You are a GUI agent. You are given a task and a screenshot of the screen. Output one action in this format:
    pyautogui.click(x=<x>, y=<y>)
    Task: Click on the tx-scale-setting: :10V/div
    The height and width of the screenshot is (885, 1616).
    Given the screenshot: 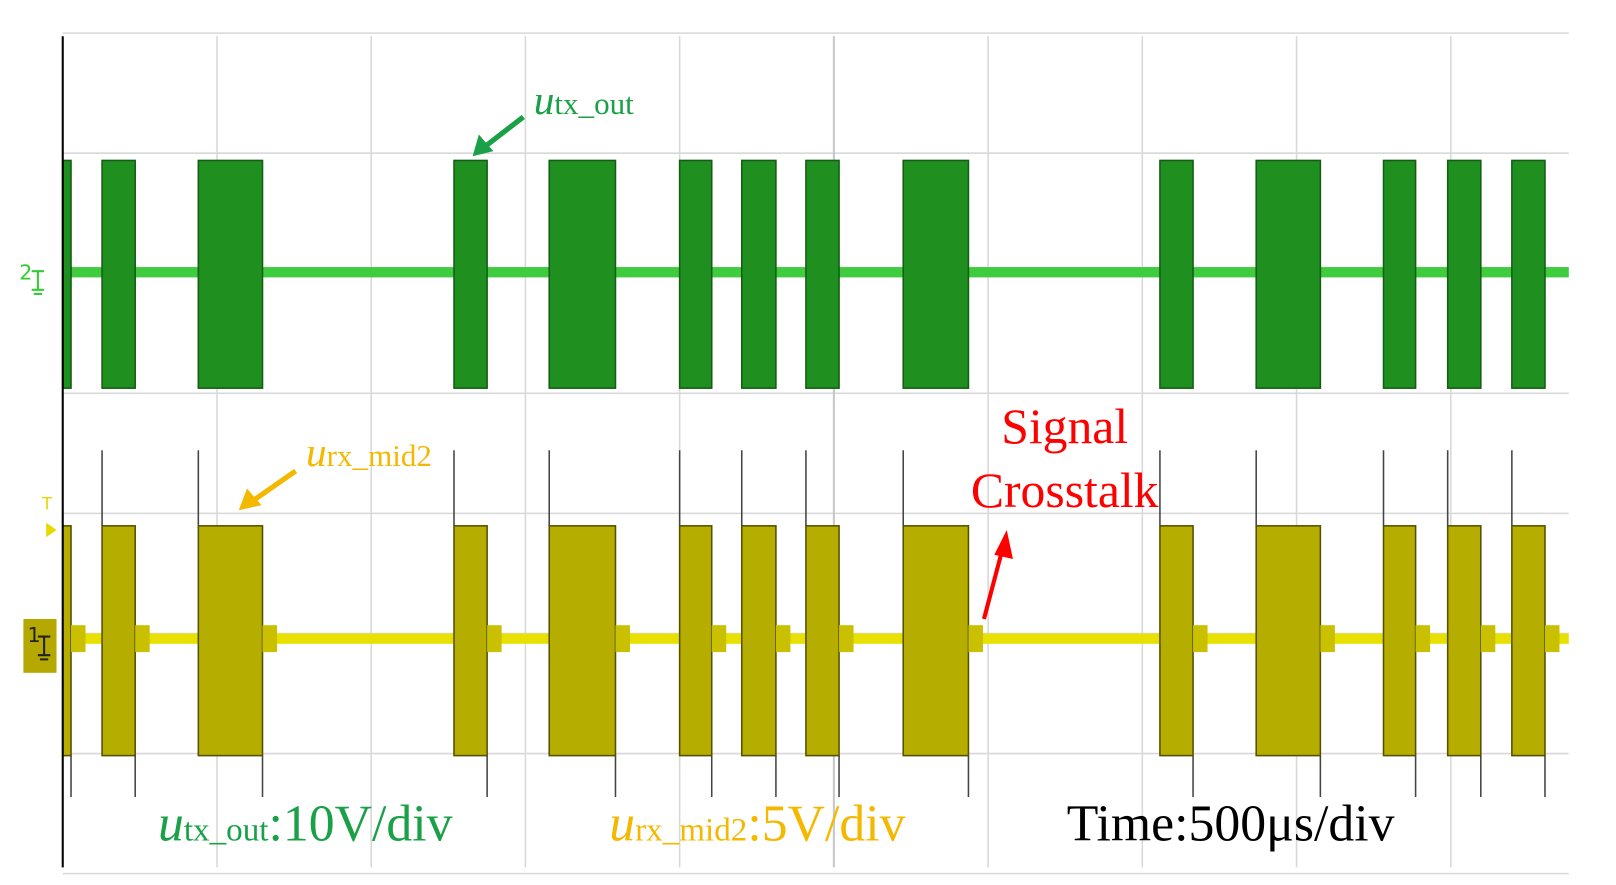 What is the action you would take?
    pyautogui.click(x=360, y=823)
    